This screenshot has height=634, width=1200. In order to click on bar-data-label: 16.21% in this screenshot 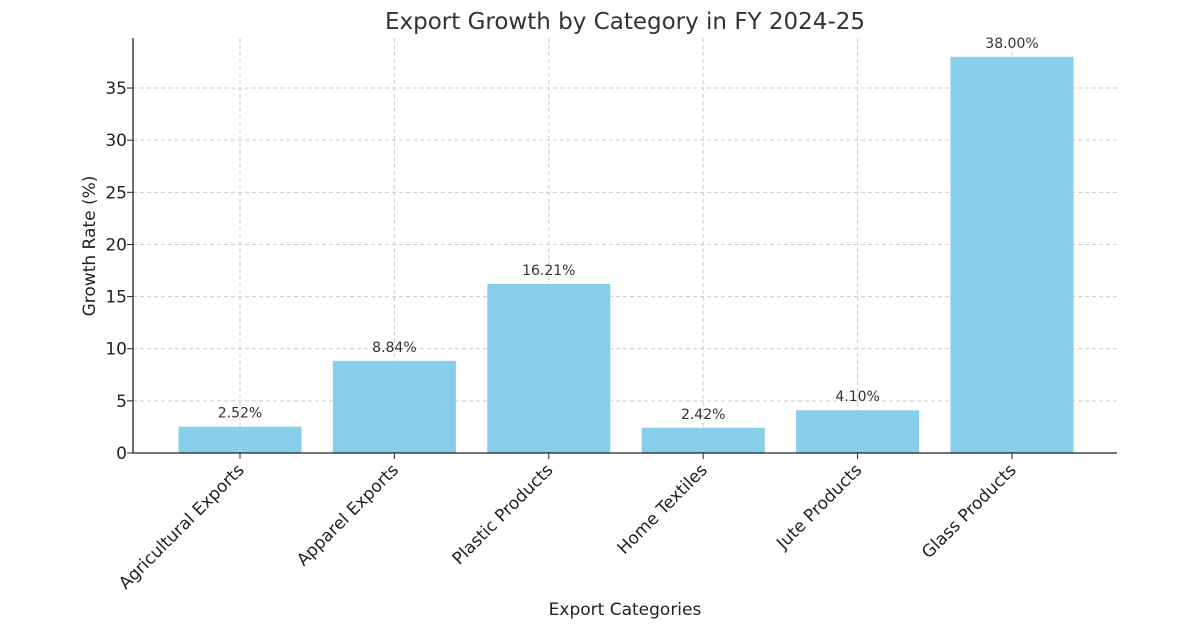, I will do `click(548, 271)`.